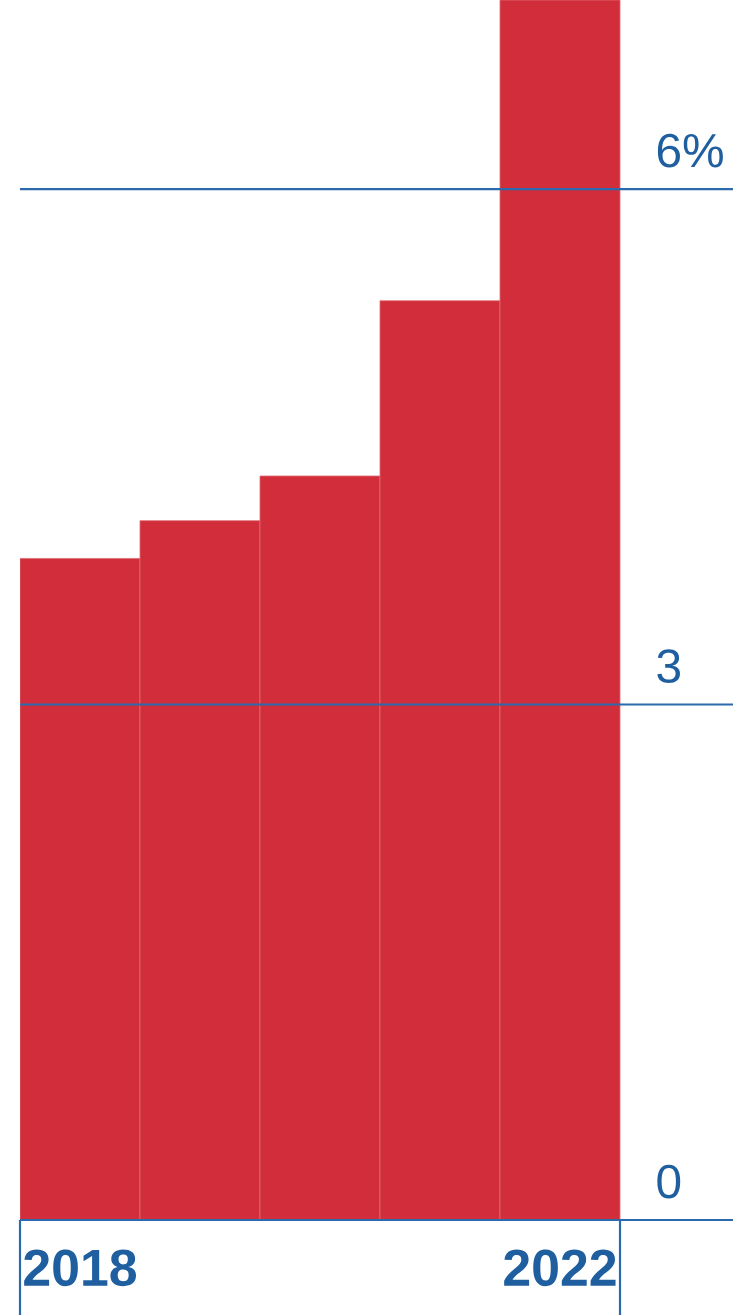  Describe the element at coordinates (690, 150) in the screenshot. I see `y-tick-label: 6%` at that location.